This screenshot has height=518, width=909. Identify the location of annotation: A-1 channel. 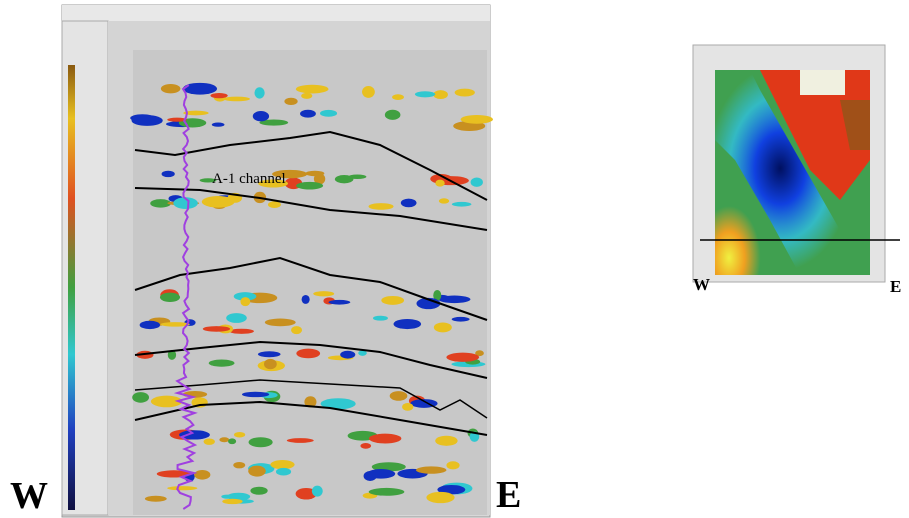
(249, 179).